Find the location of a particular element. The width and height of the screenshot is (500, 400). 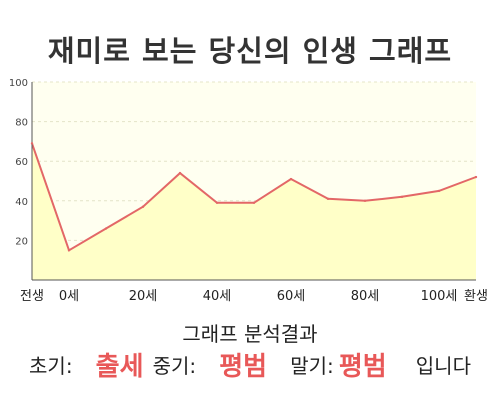

chart-title: 재미로 보는 당신의 인생 그래프 is located at coordinates (250, 51).